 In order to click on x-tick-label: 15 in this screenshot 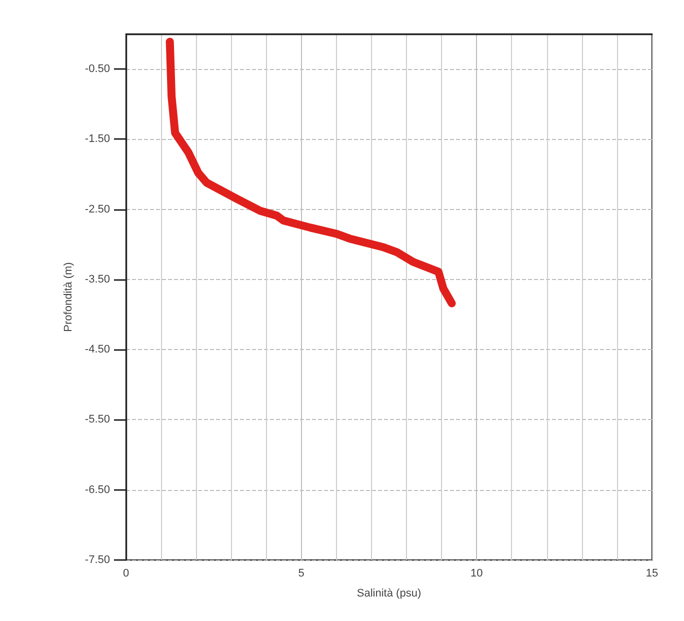, I will do `click(652, 574)`.